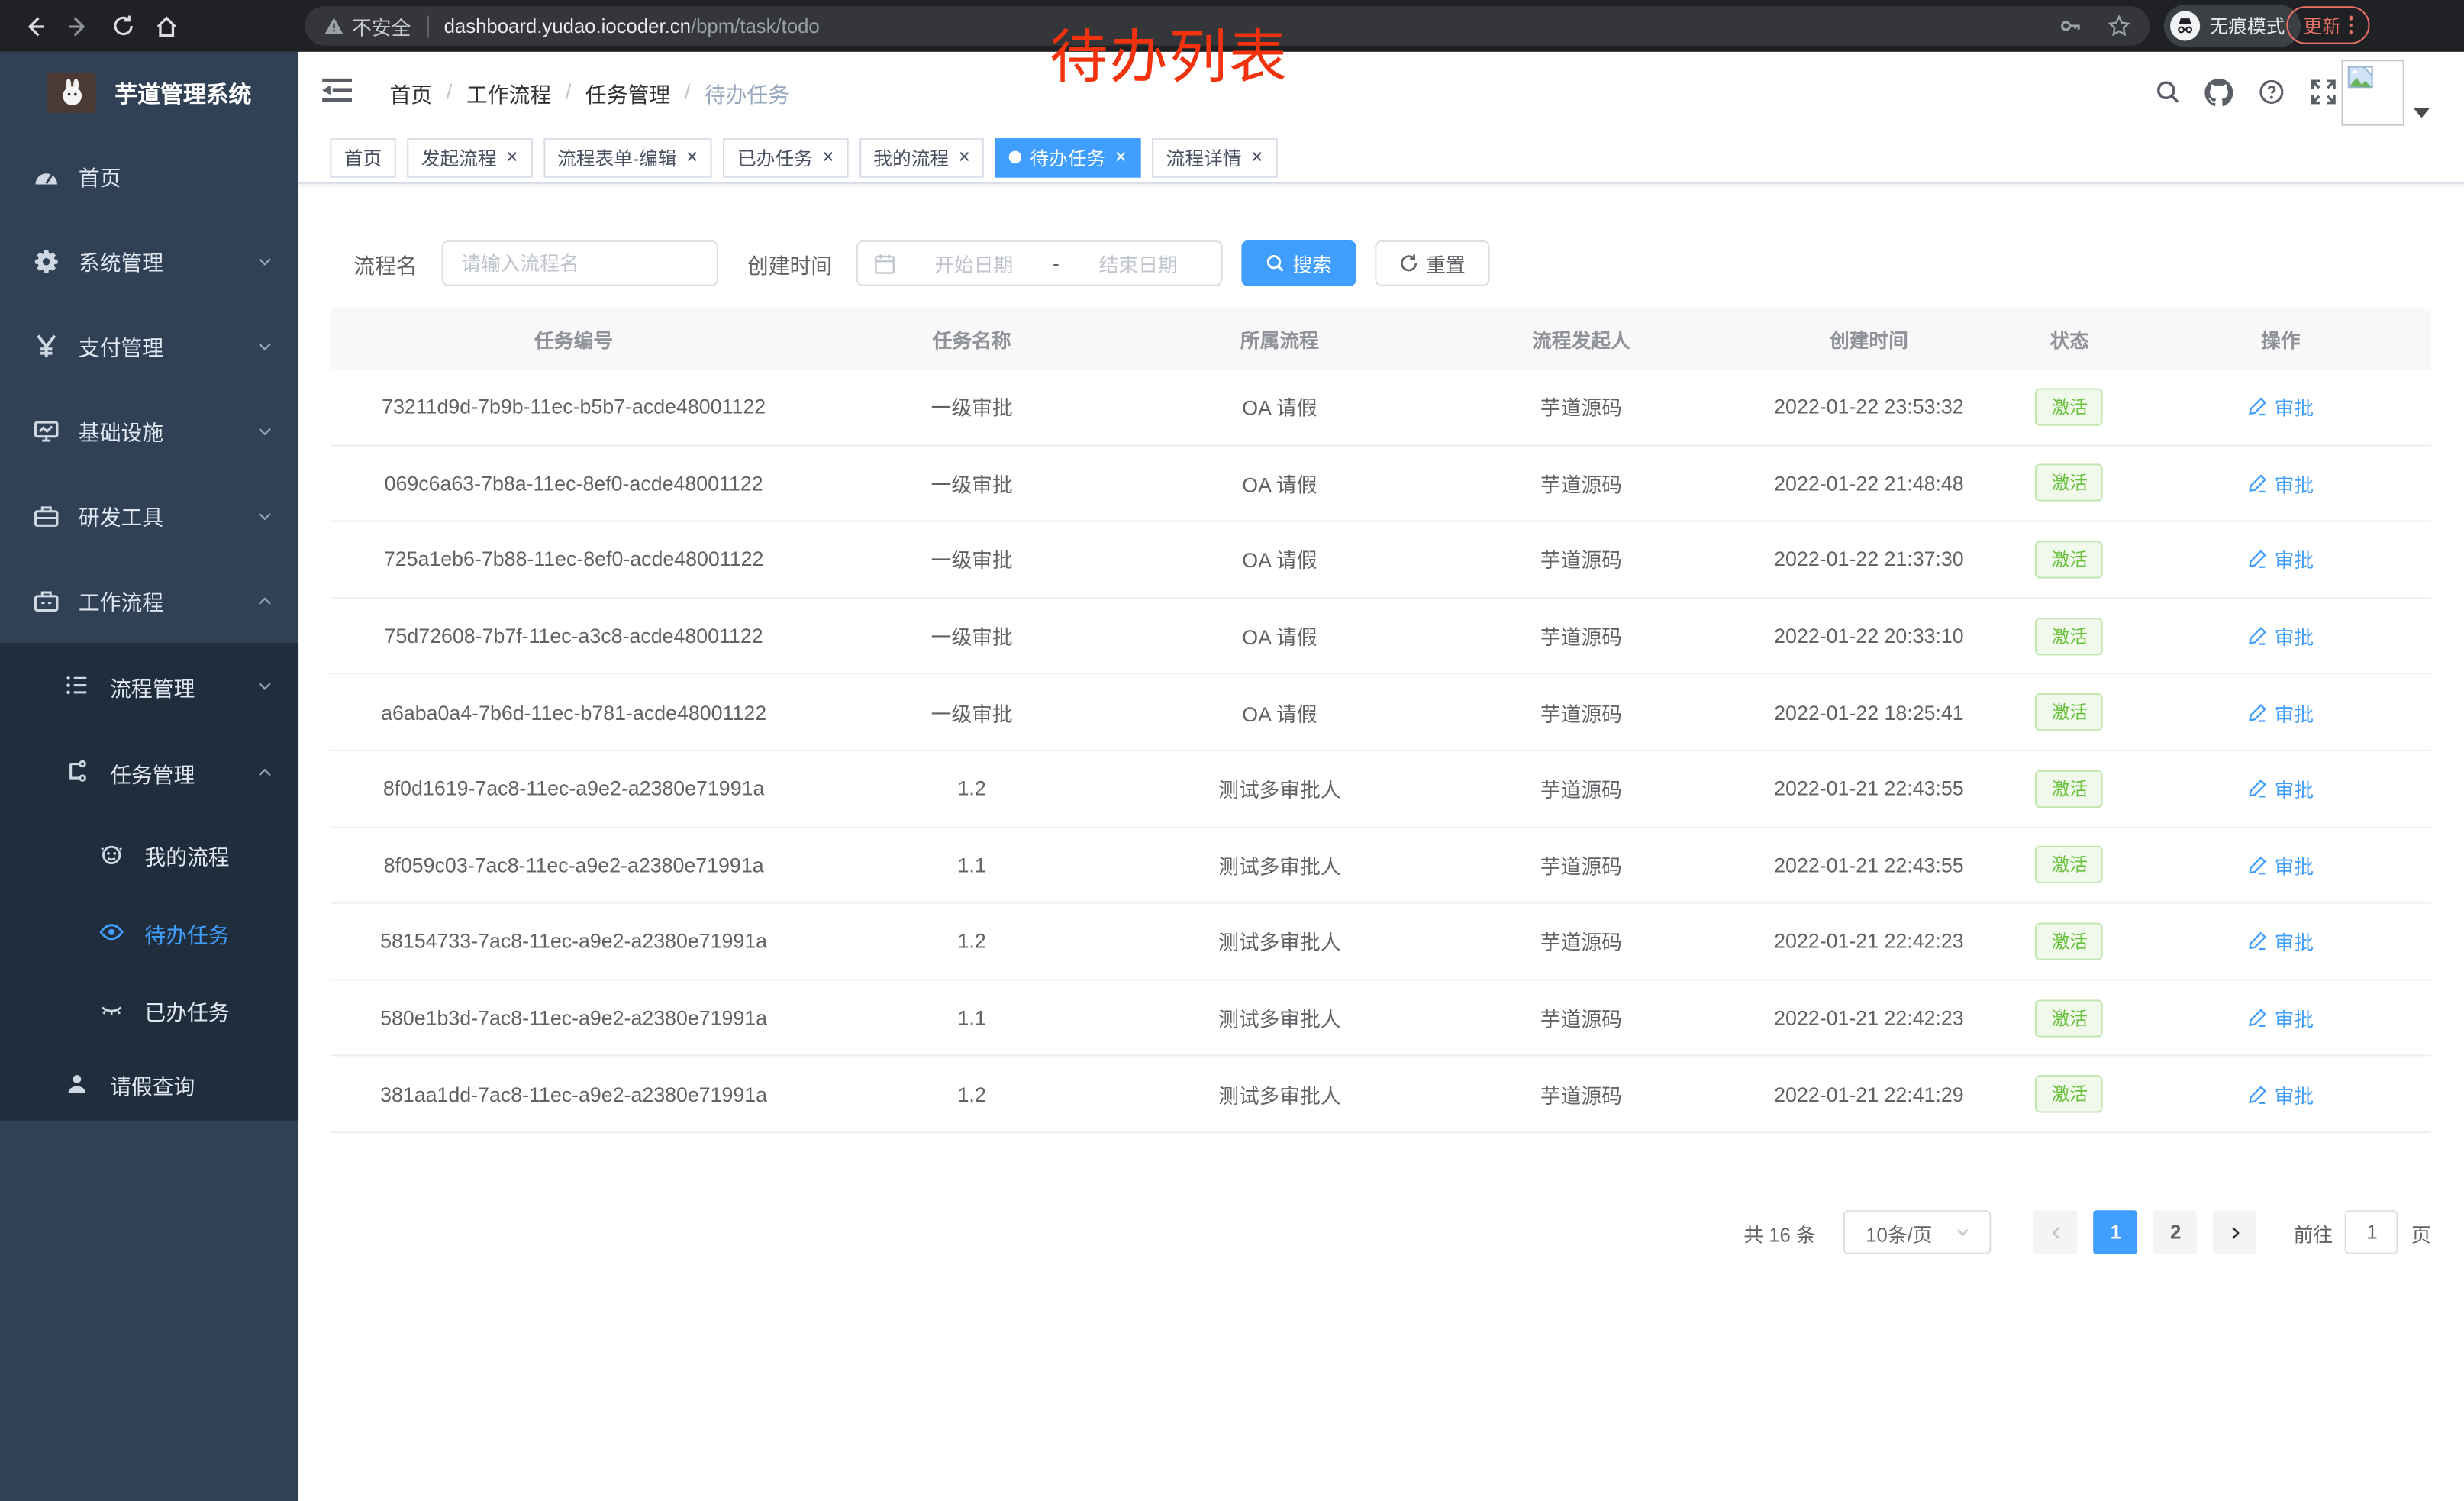 This screenshot has height=1501, width=2464. I want to click on goto-page-input, so click(2372, 1232).